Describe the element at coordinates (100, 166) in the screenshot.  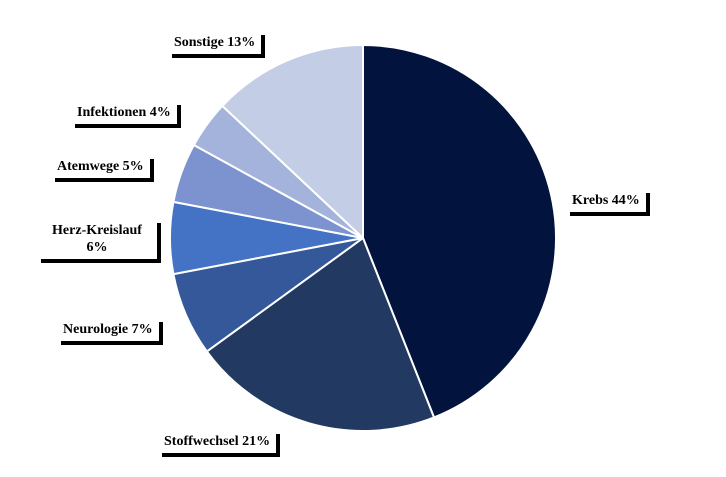
I see `slice-label-atemwege: Atemwege 5%` at that location.